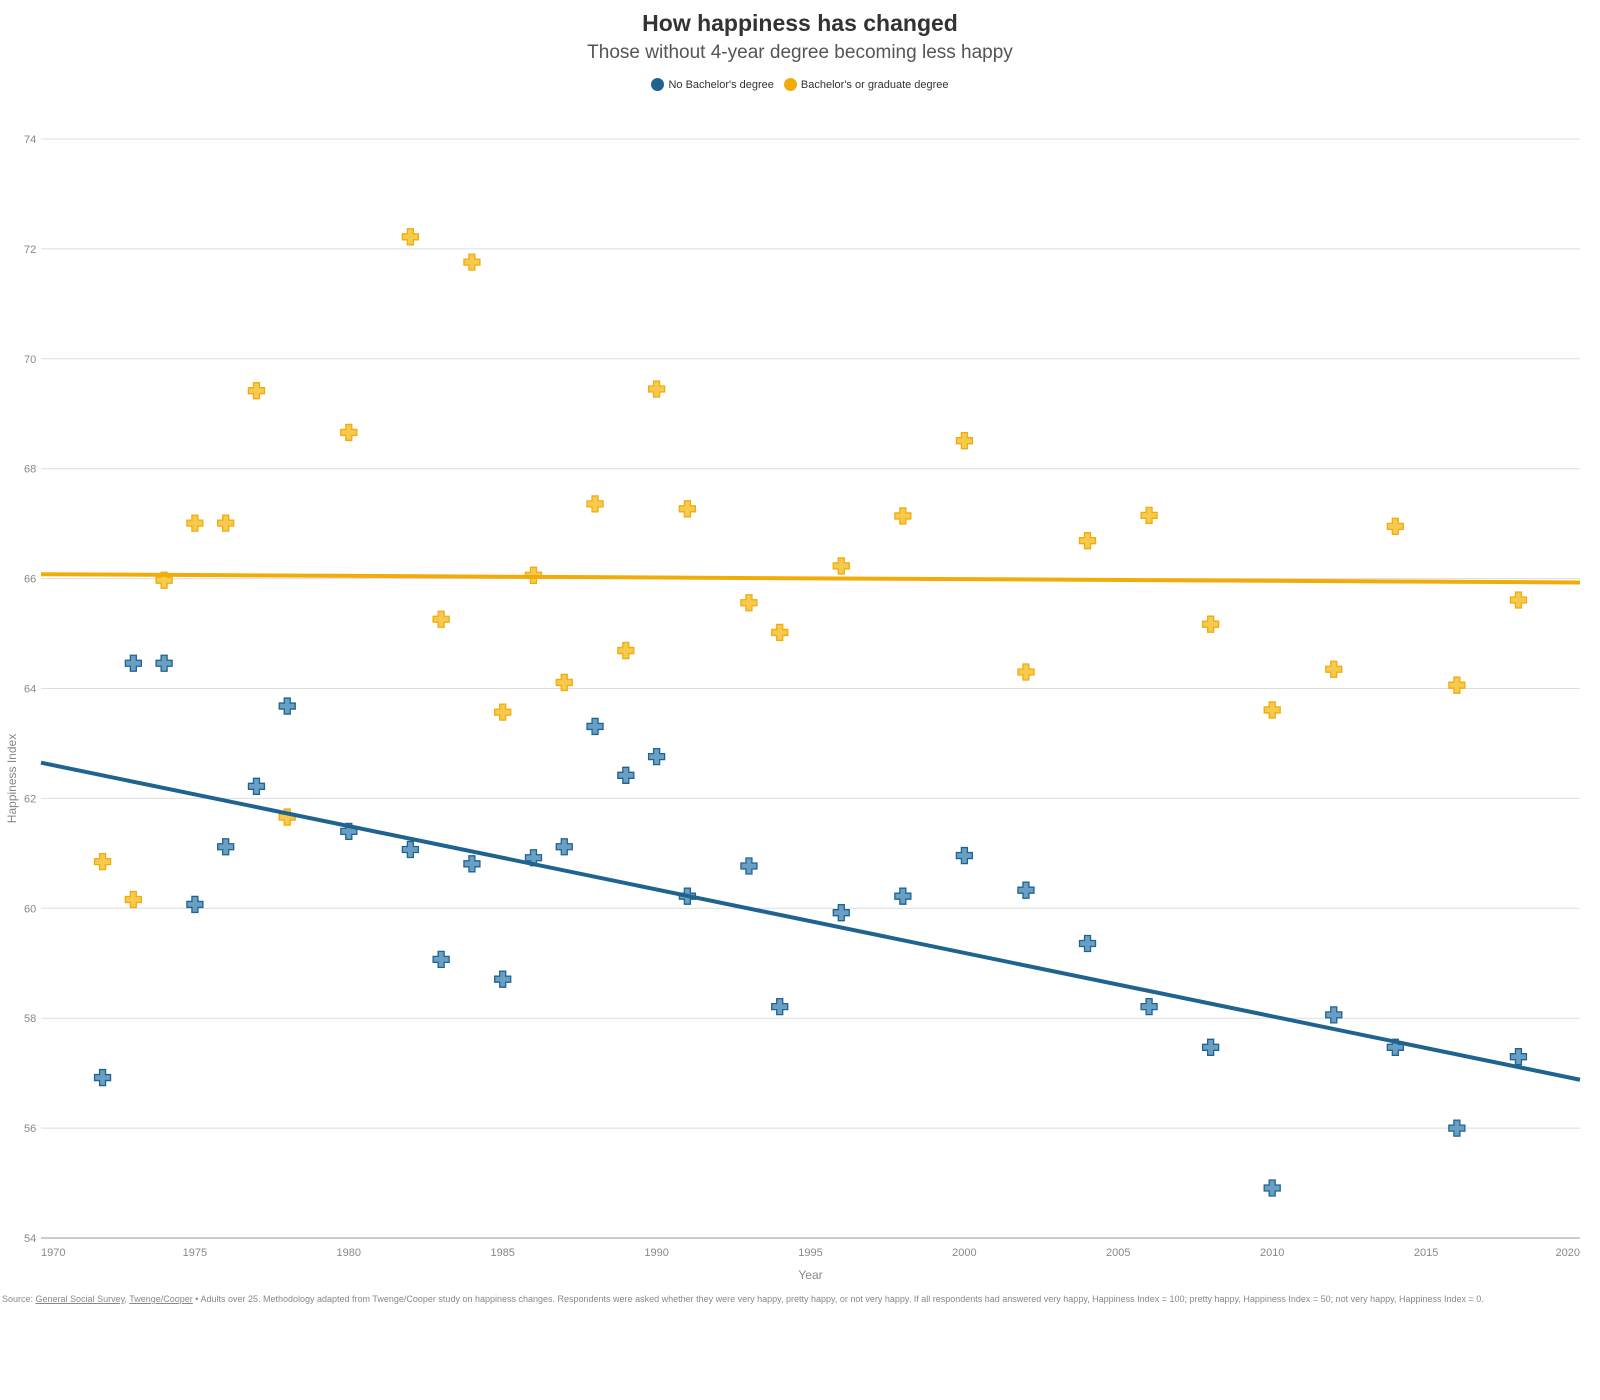  I want to click on legend-item-no-bachelors: No Bachelor's degree, so click(712, 84).